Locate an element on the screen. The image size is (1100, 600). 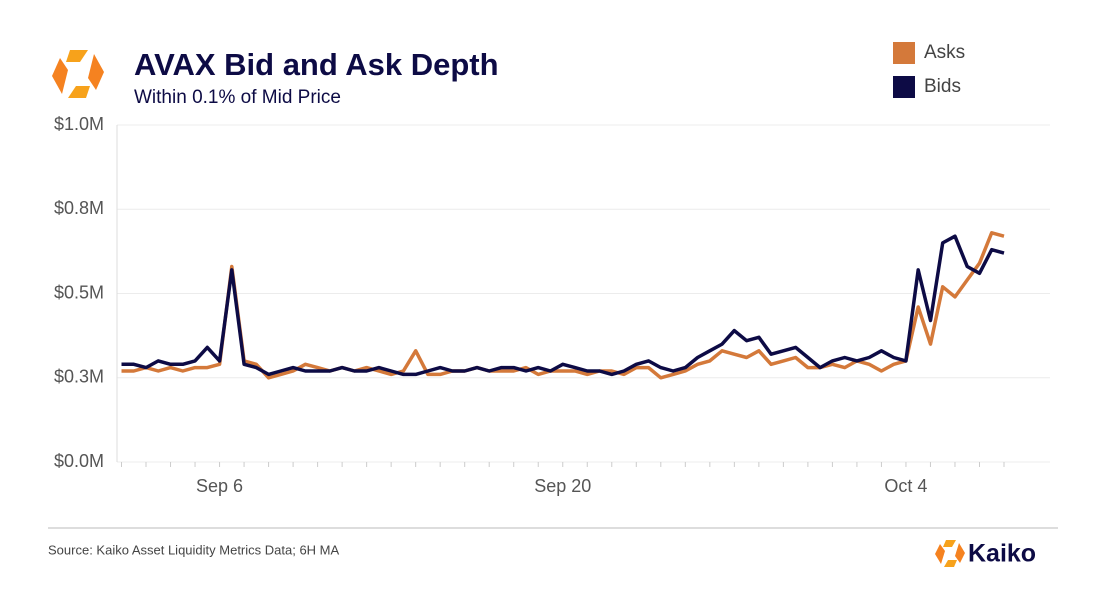
x-tick-label: Oct 4 is located at coordinates (905, 486).